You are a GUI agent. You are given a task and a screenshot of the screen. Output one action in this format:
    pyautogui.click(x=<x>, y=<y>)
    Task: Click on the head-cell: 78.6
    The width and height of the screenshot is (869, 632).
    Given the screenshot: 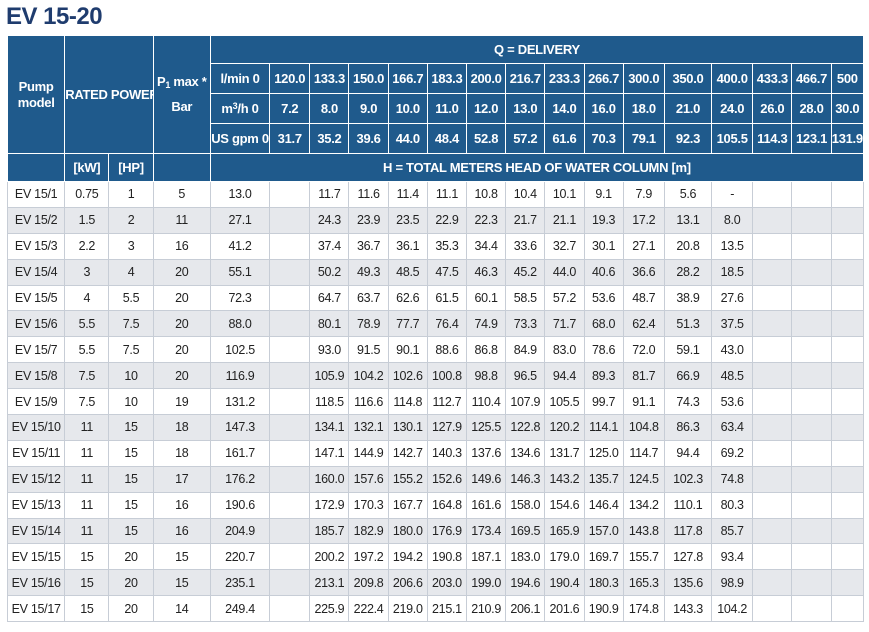 What is the action you would take?
    pyautogui.click(x=603, y=350)
    